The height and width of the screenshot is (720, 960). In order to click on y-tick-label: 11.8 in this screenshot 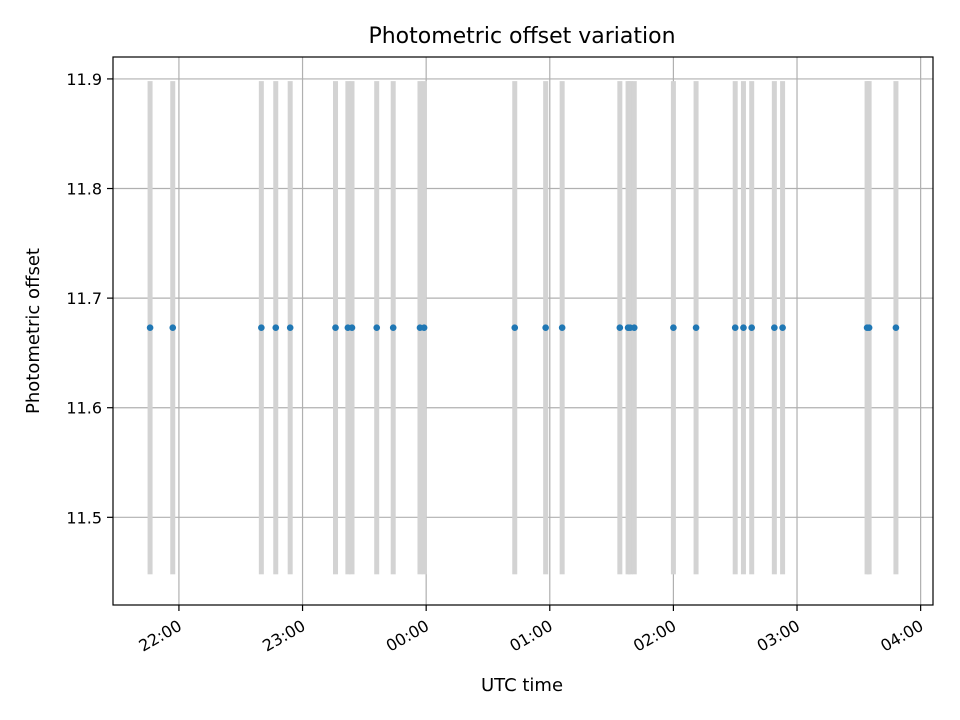, I will do `click(84, 189)`.